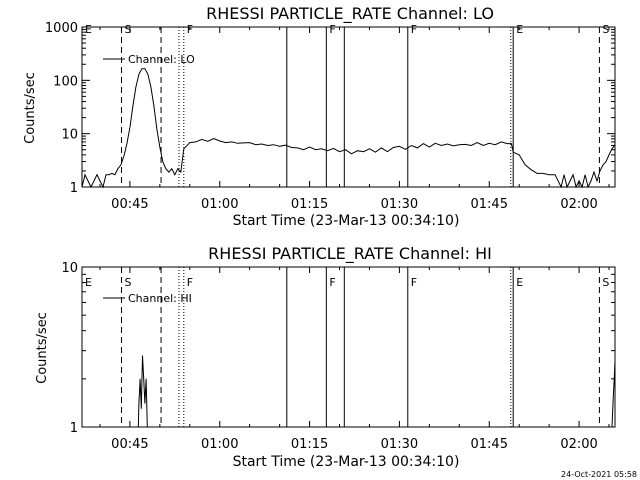 This screenshot has height=480, width=640. I want to click on legend: Channel: LO, so click(149, 59).